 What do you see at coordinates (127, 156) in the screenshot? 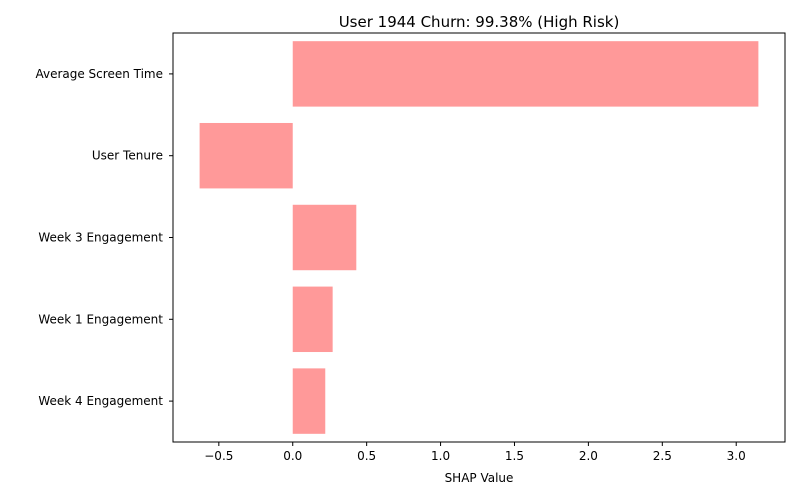
I see `y-tick-label: User Tenure` at bounding box center [127, 156].